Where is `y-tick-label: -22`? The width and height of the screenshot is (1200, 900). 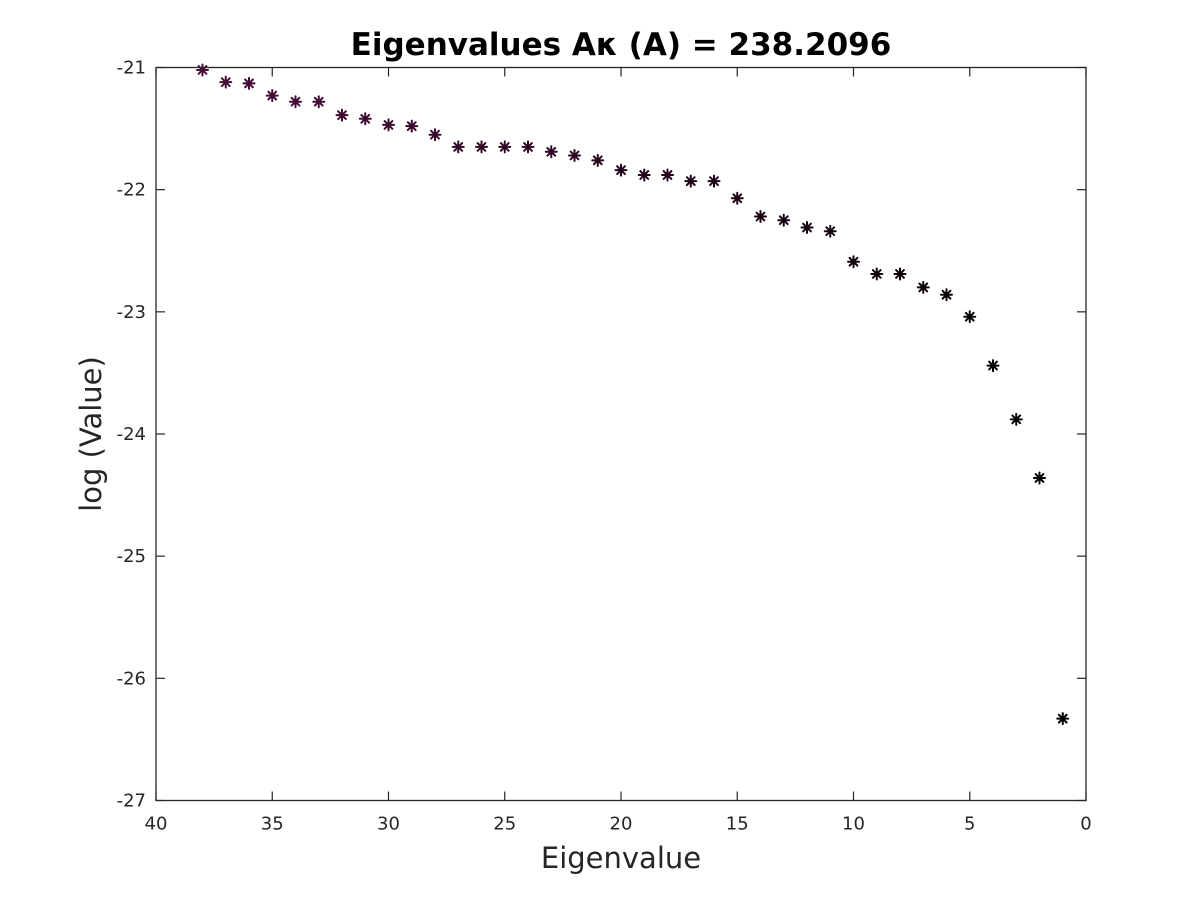 y-tick-label: -22 is located at coordinates (131, 190).